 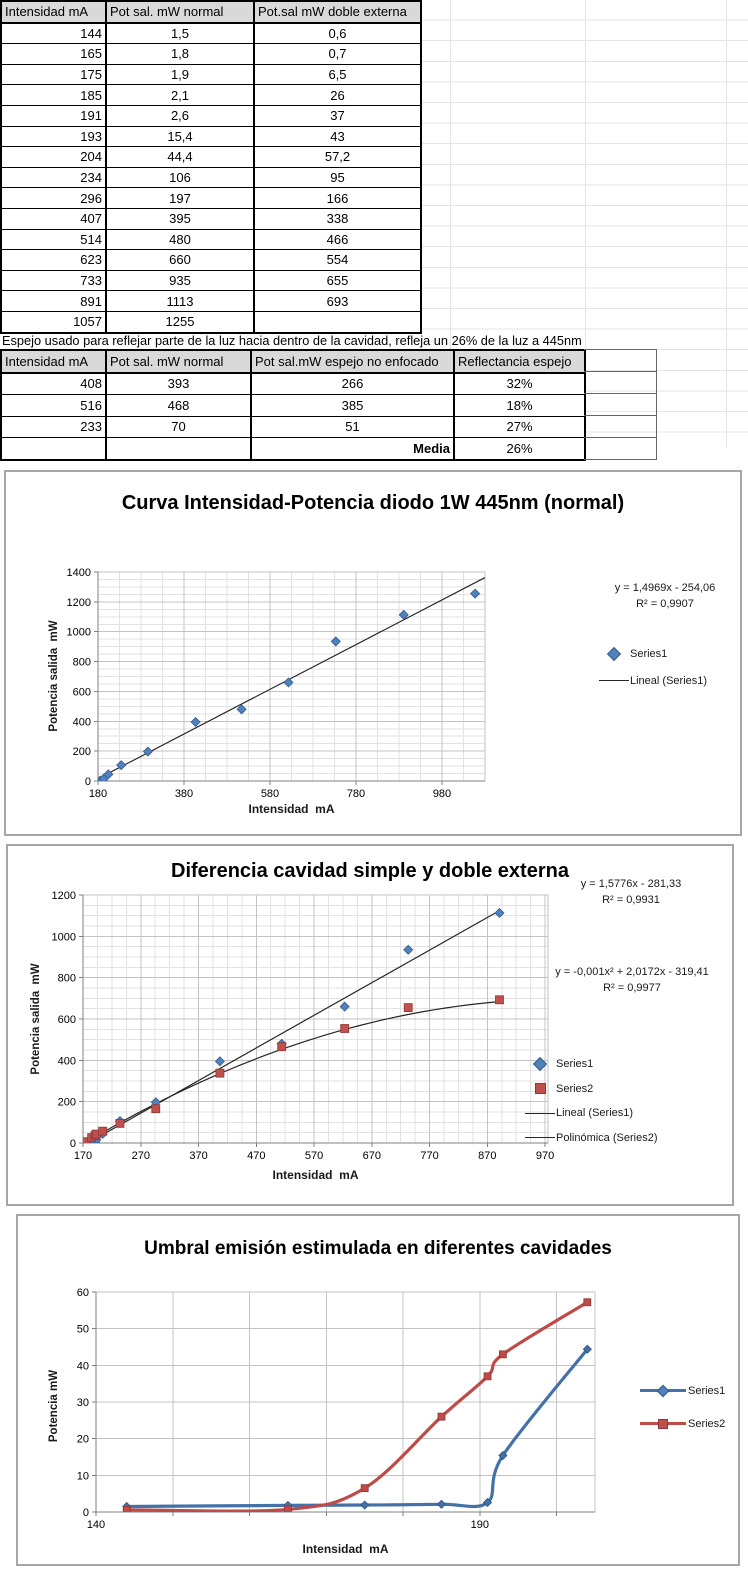 What do you see at coordinates (53, 426) in the screenshot?
I see `cell: 233` at bounding box center [53, 426].